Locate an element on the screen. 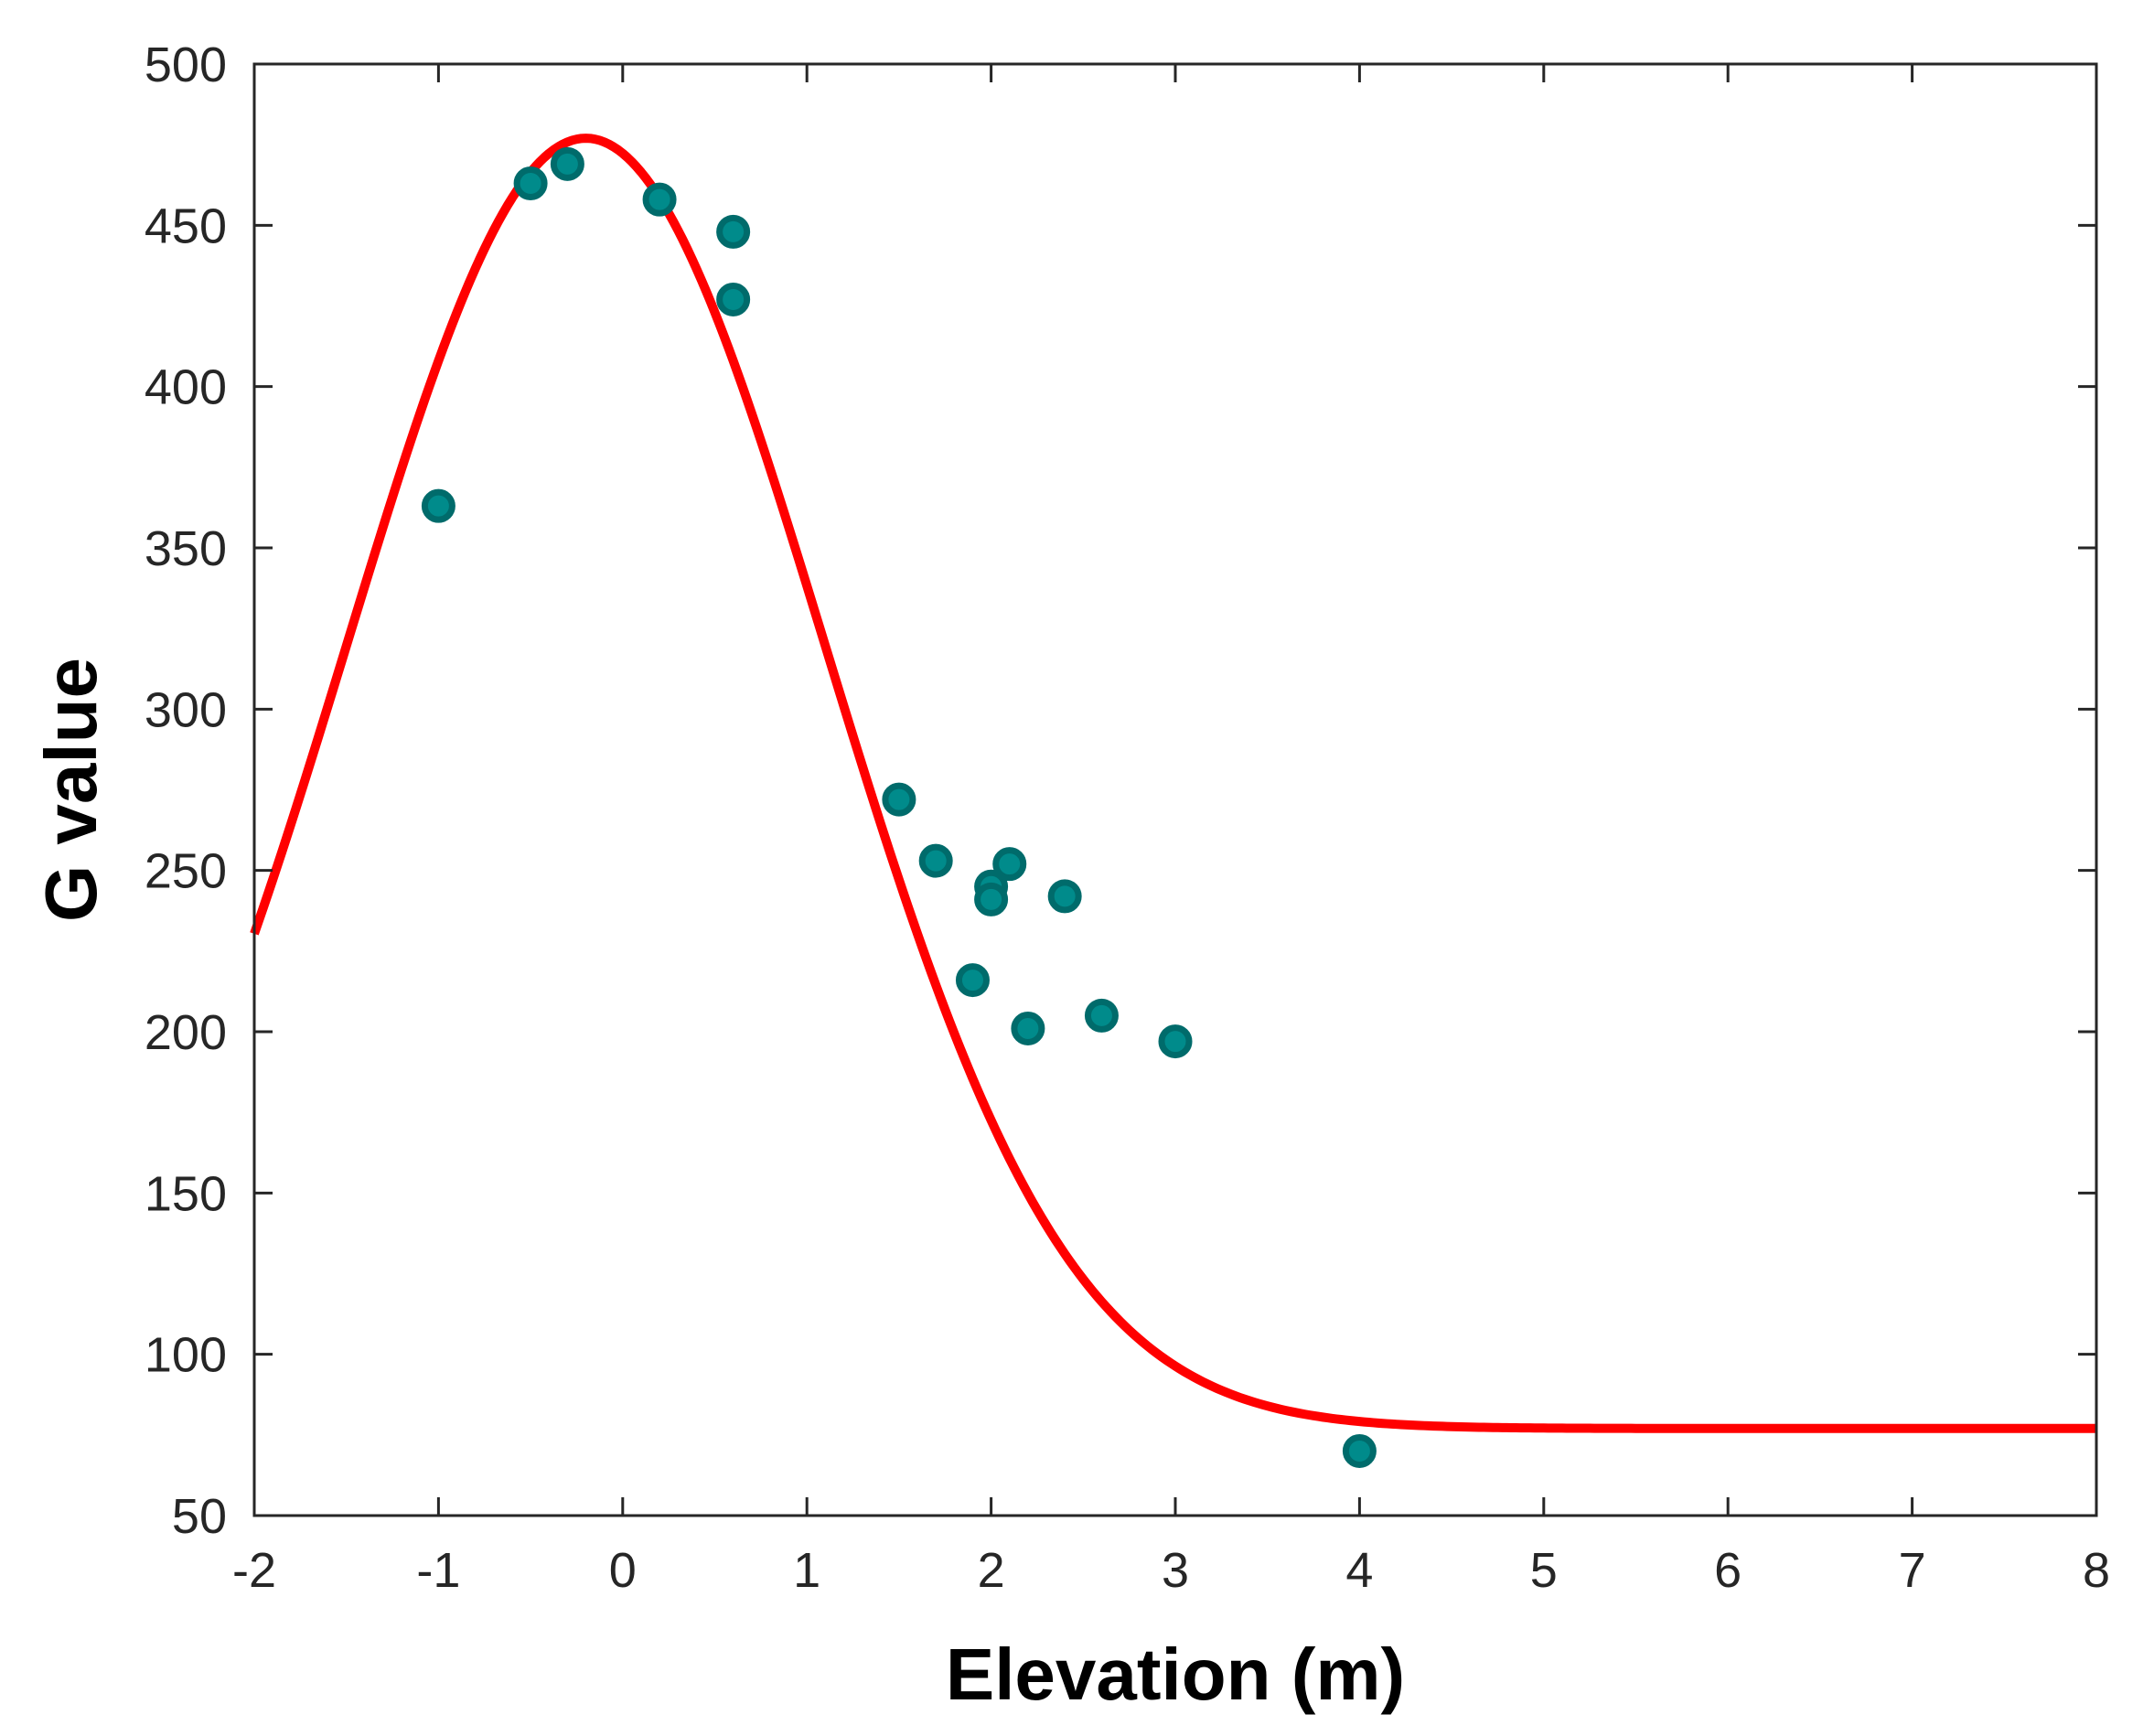 This screenshot has height=1736, width=2154. y-tick-label: 100 is located at coordinates (186, 1355).